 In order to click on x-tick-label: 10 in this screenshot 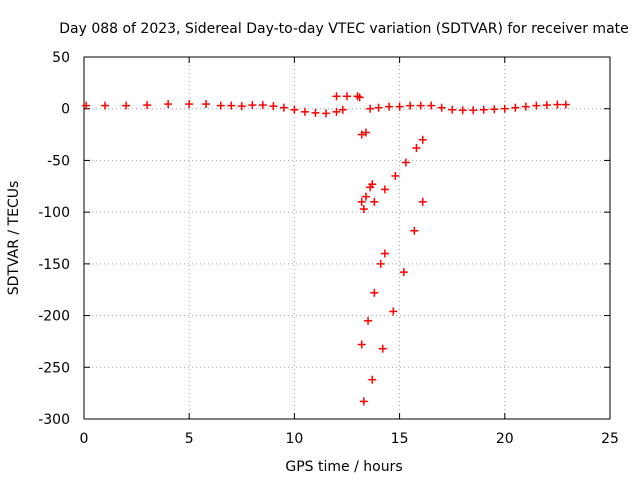, I will do `click(294, 439)`.